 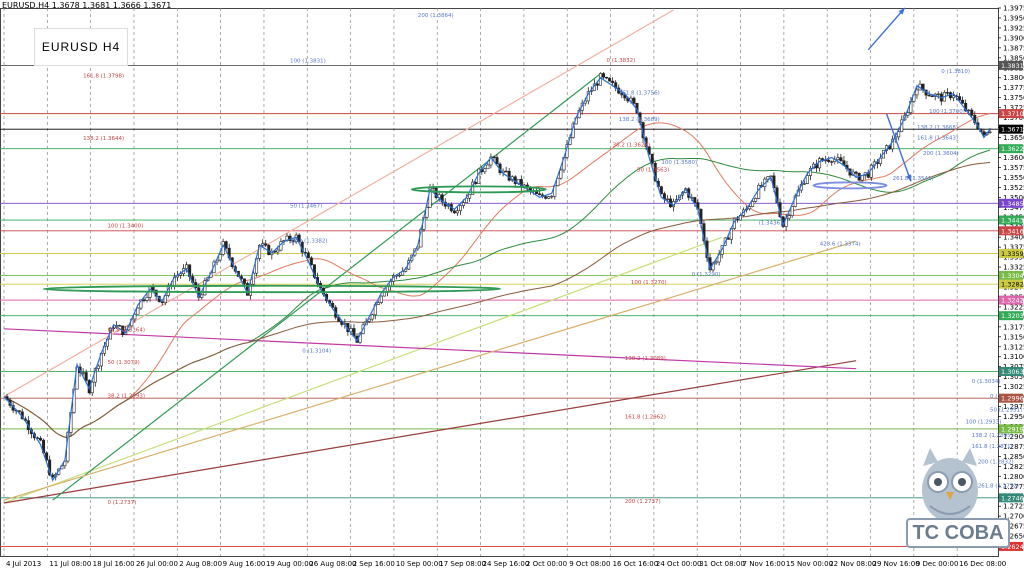 What do you see at coordinates (1012, 66) in the screenshot?
I see `price-axis-tag-label: 1.3831` at bounding box center [1012, 66].